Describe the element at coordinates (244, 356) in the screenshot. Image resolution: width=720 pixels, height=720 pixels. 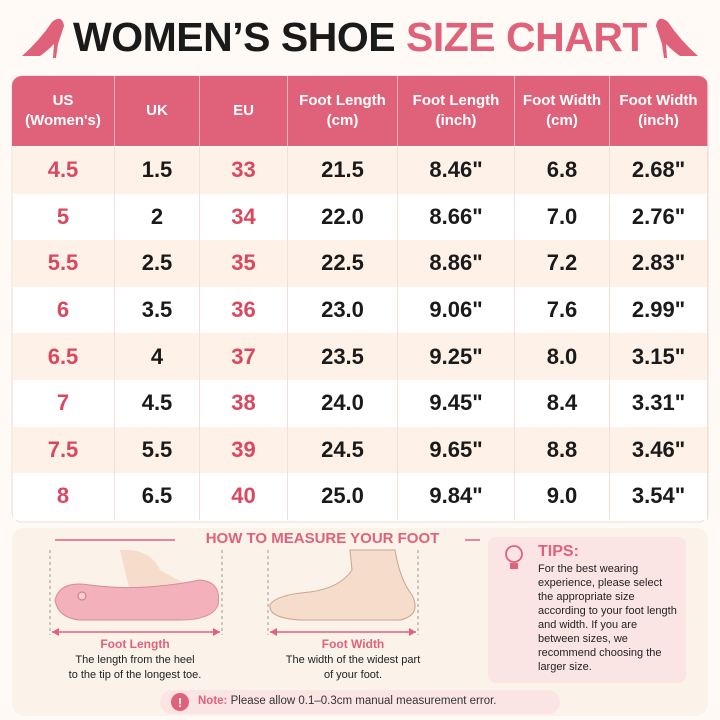
I see `cell: 37` at that location.